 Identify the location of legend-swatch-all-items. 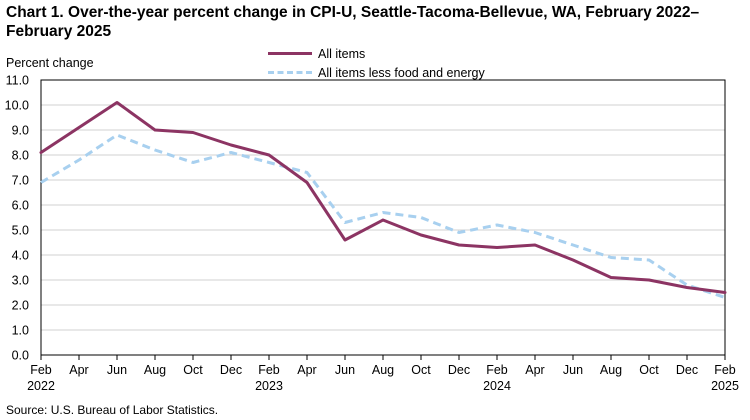
(290, 53).